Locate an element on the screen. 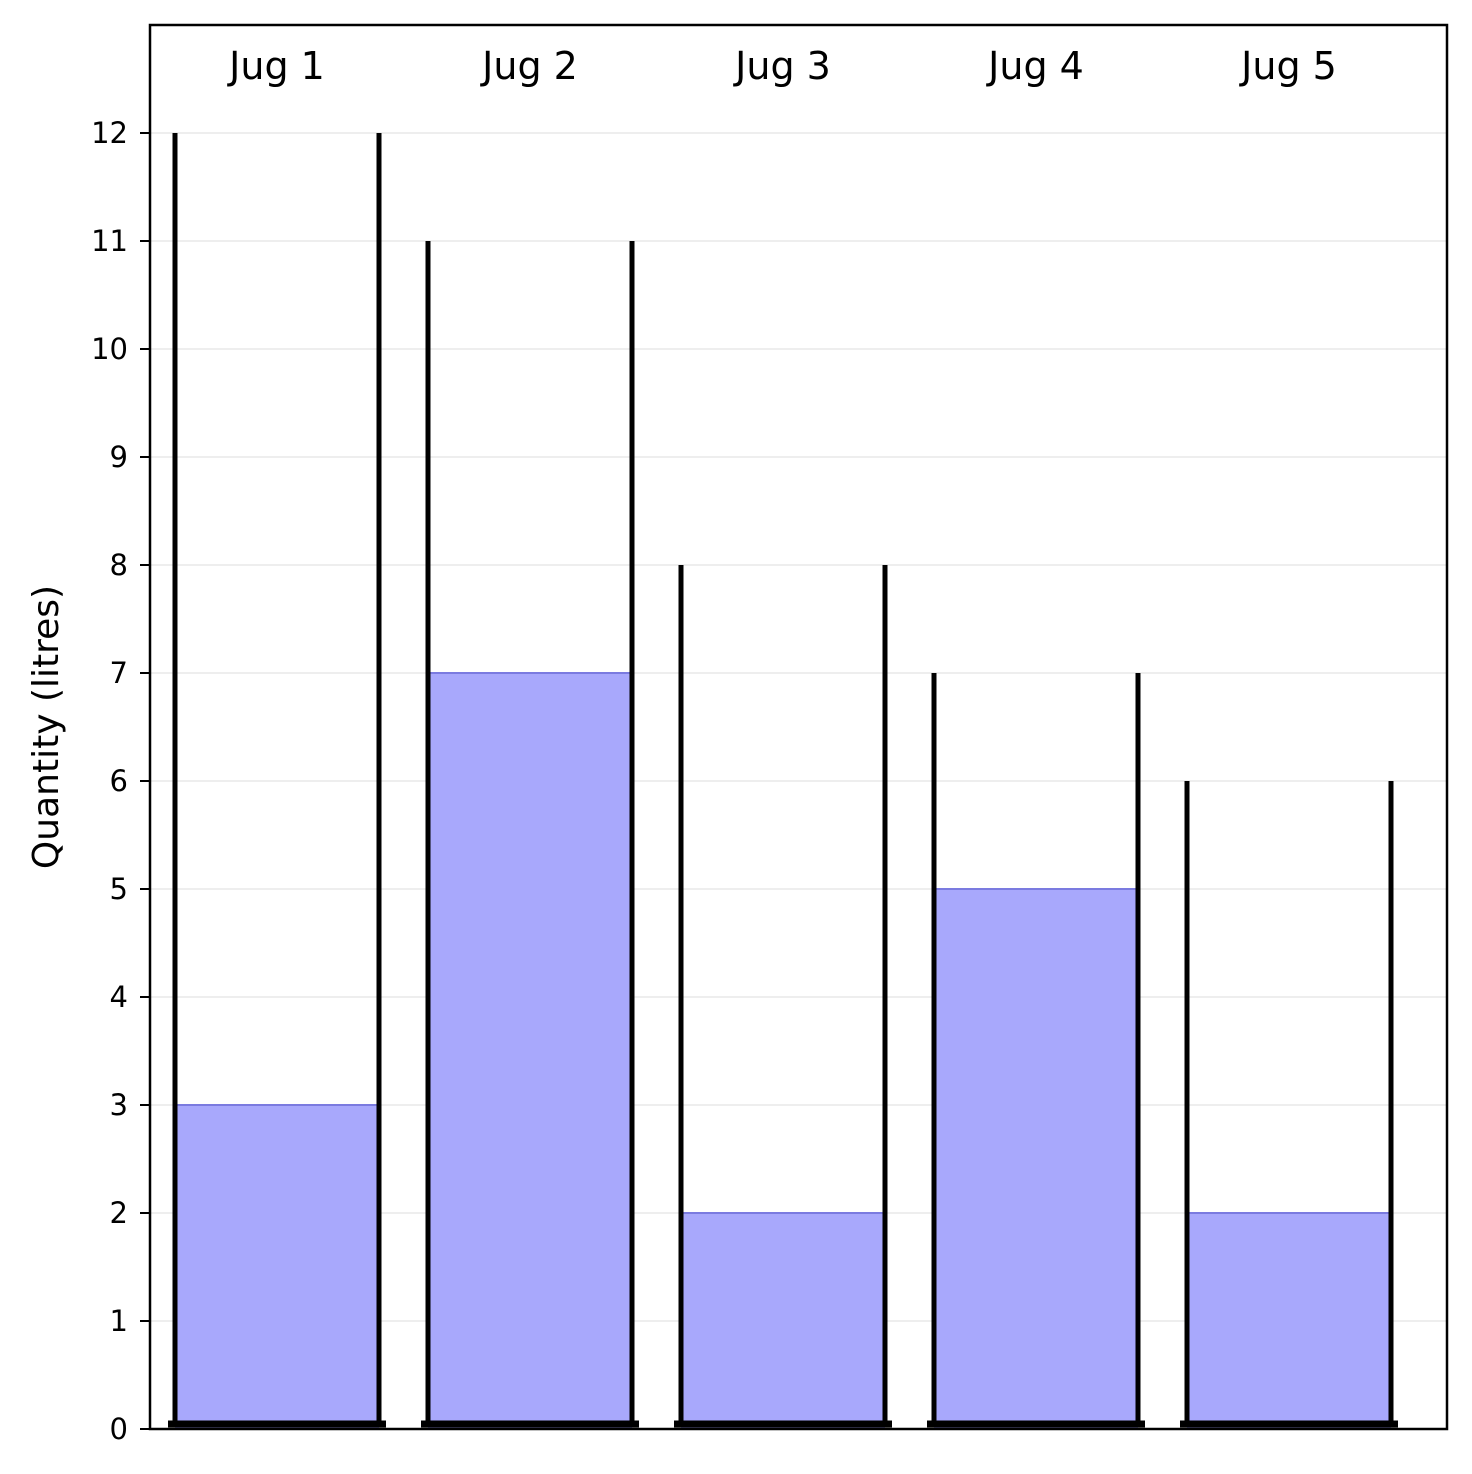 This screenshot has width=1472, height=1474. y-tick-label: 7 is located at coordinates (119, 673).